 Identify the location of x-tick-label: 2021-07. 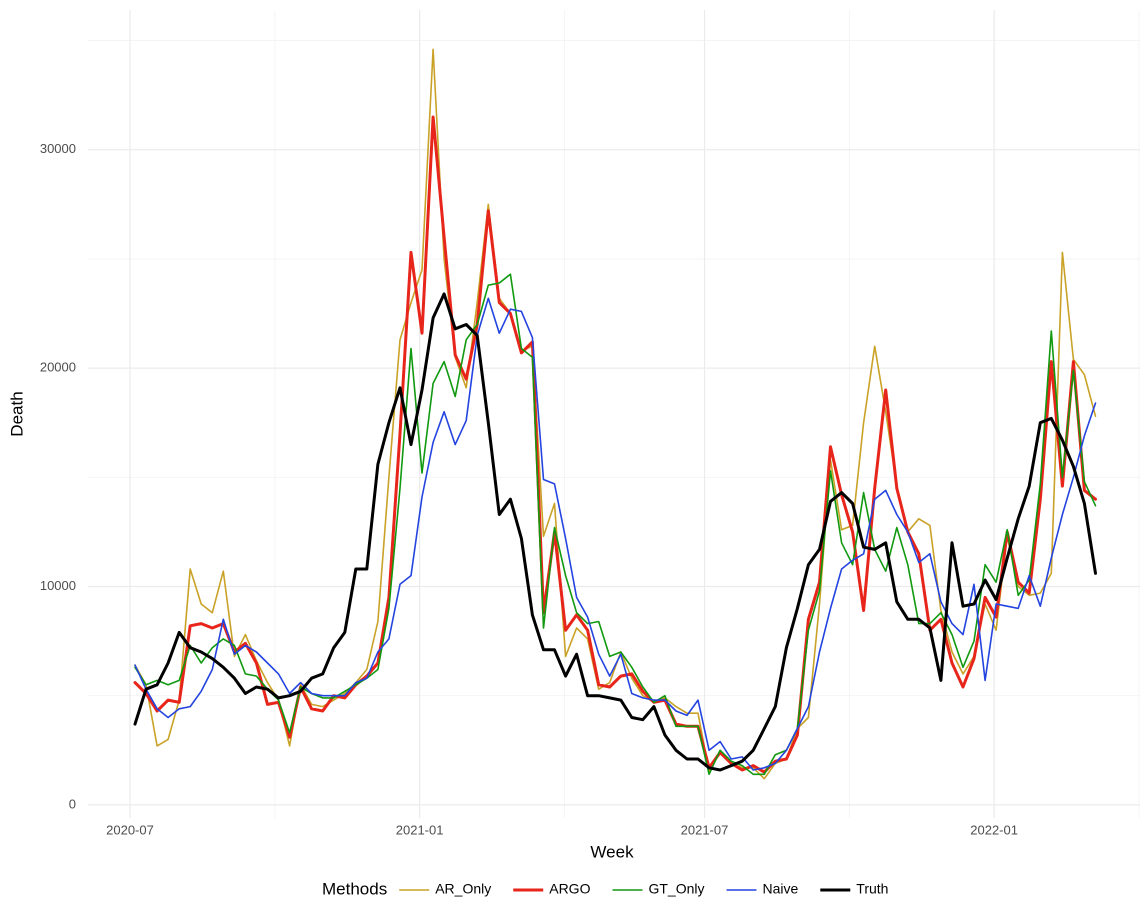
(705, 829).